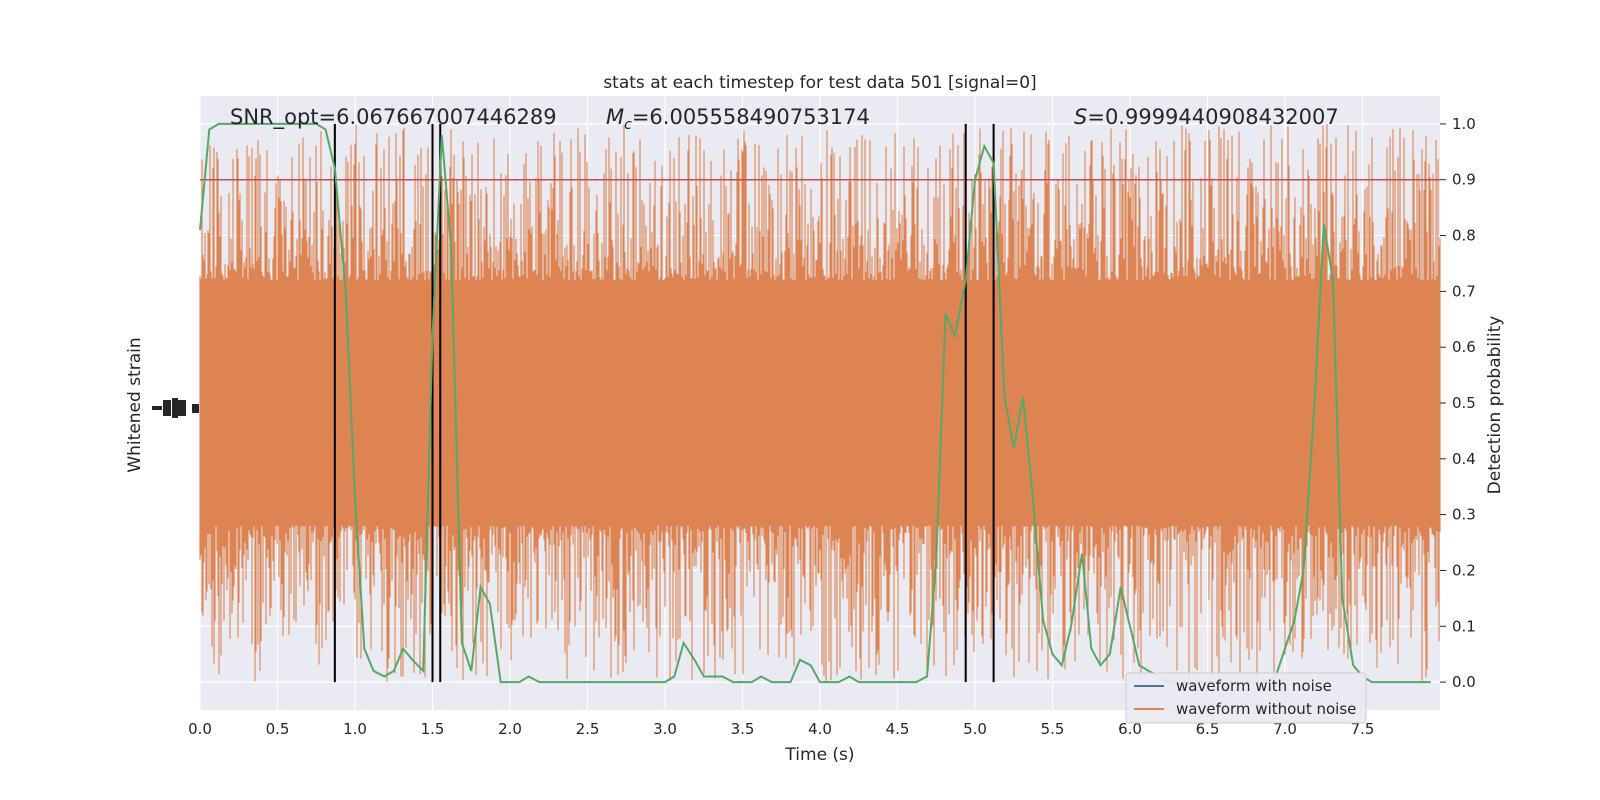 The height and width of the screenshot is (800, 1600). Describe the element at coordinates (433, 729) in the screenshot. I see `x-tick-label: 1.5` at that location.